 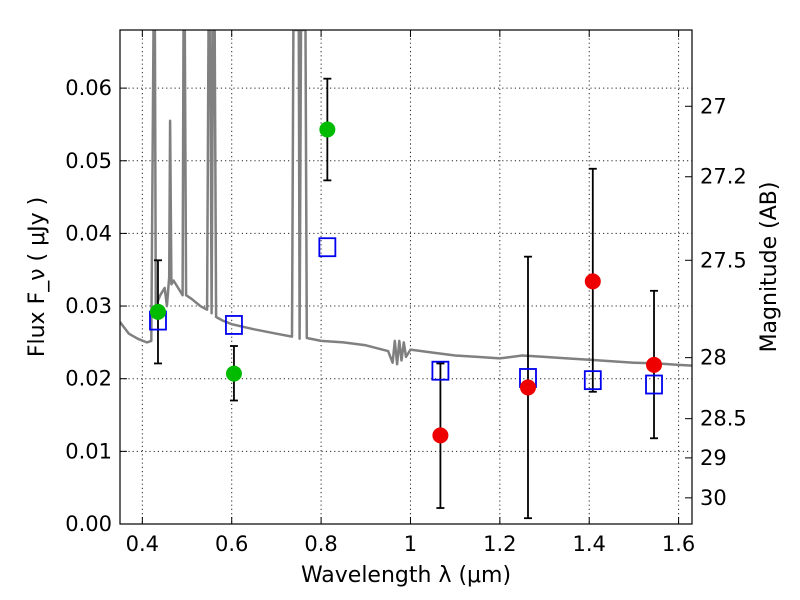 I want to click on y-tick-label: 0.02, so click(x=88, y=379).